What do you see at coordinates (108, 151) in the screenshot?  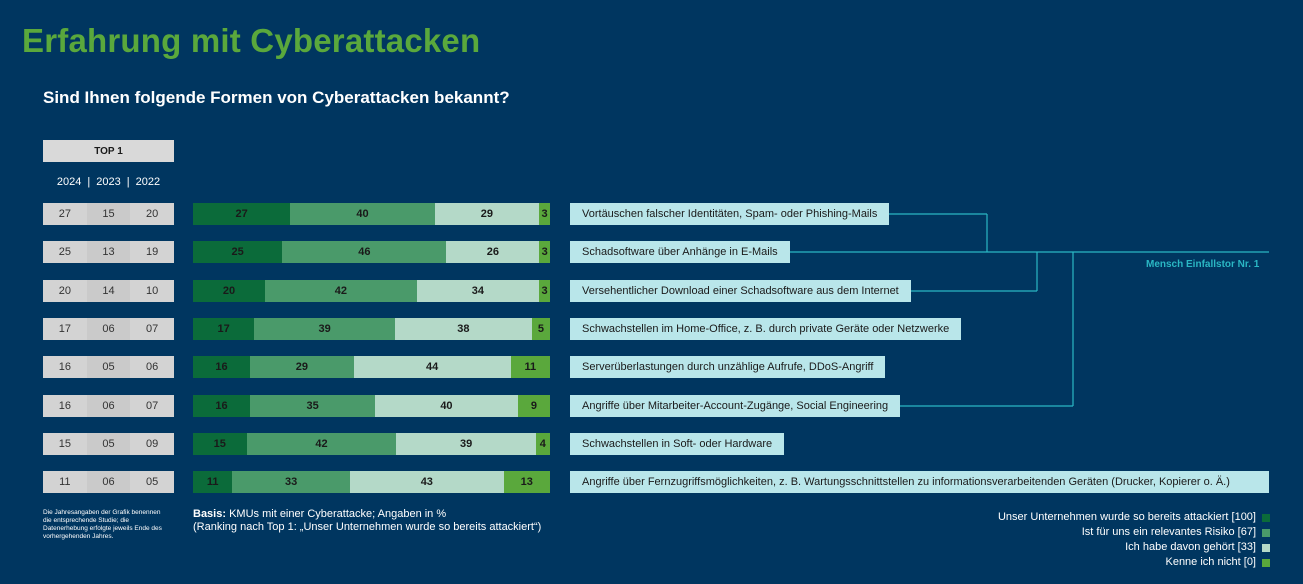 I see `top1-header: TOP 1` at bounding box center [108, 151].